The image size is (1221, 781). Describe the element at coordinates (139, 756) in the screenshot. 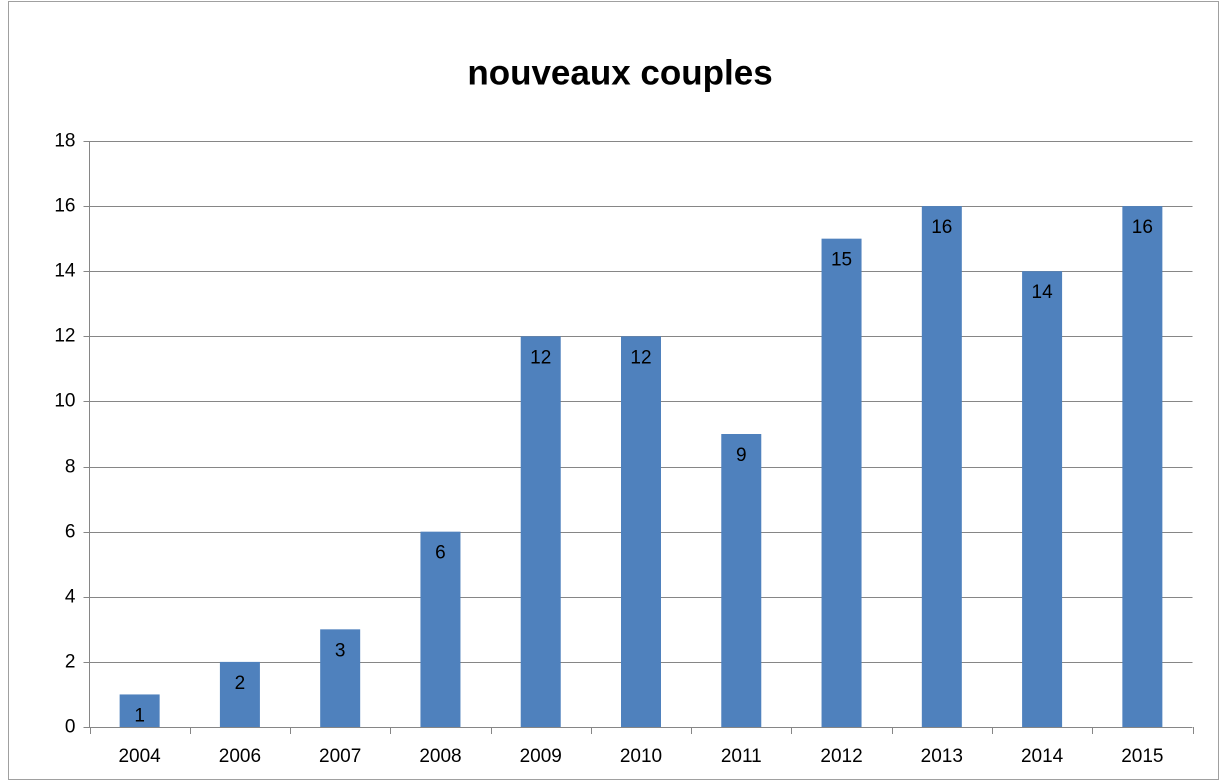

I see `x-tick-label: 2004` at that location.